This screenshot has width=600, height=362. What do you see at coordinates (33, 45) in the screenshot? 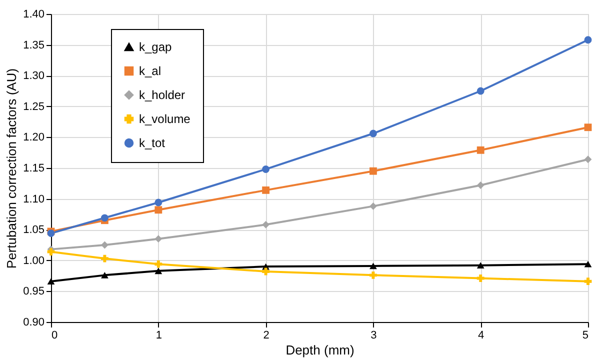
I see `y-tick-label: 1.35` at bounding box center [33, 45].